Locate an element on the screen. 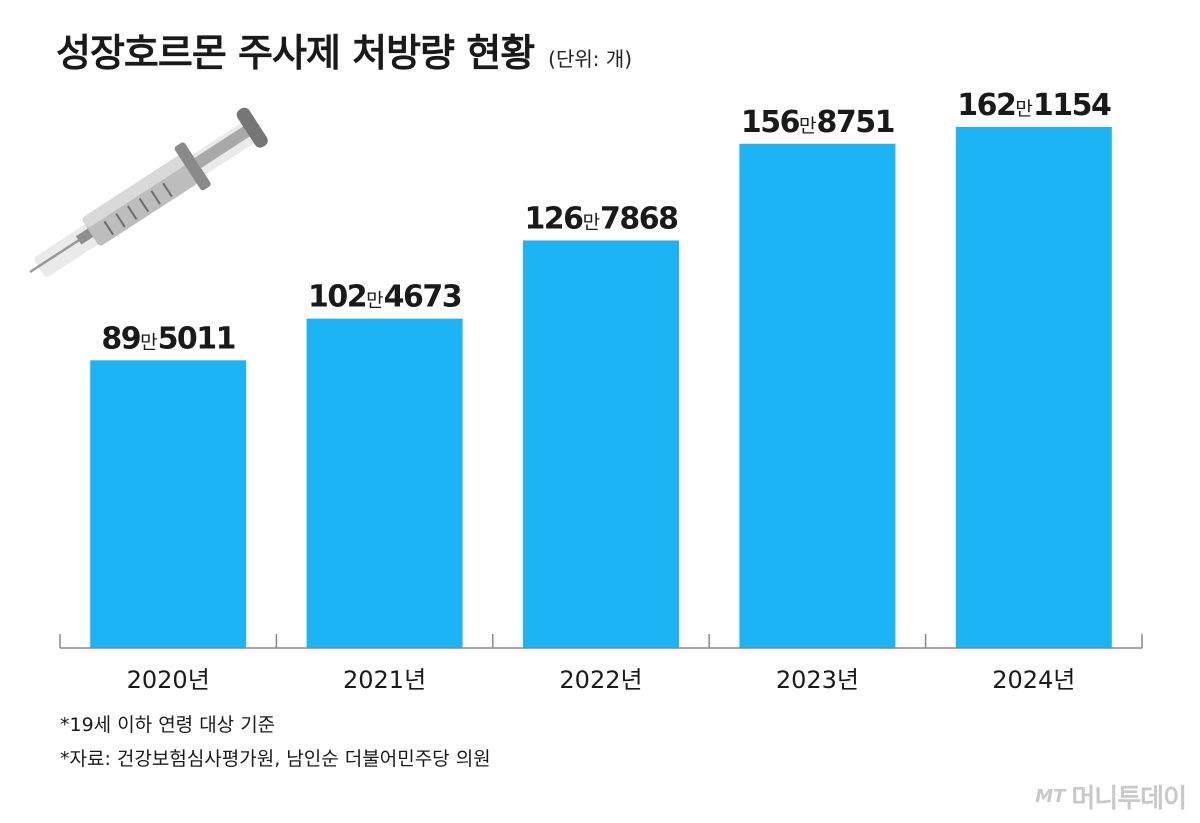 This screenshot has height=823, width=1200. x-tick-label: 2023년 is located at coordinates (817, 680).